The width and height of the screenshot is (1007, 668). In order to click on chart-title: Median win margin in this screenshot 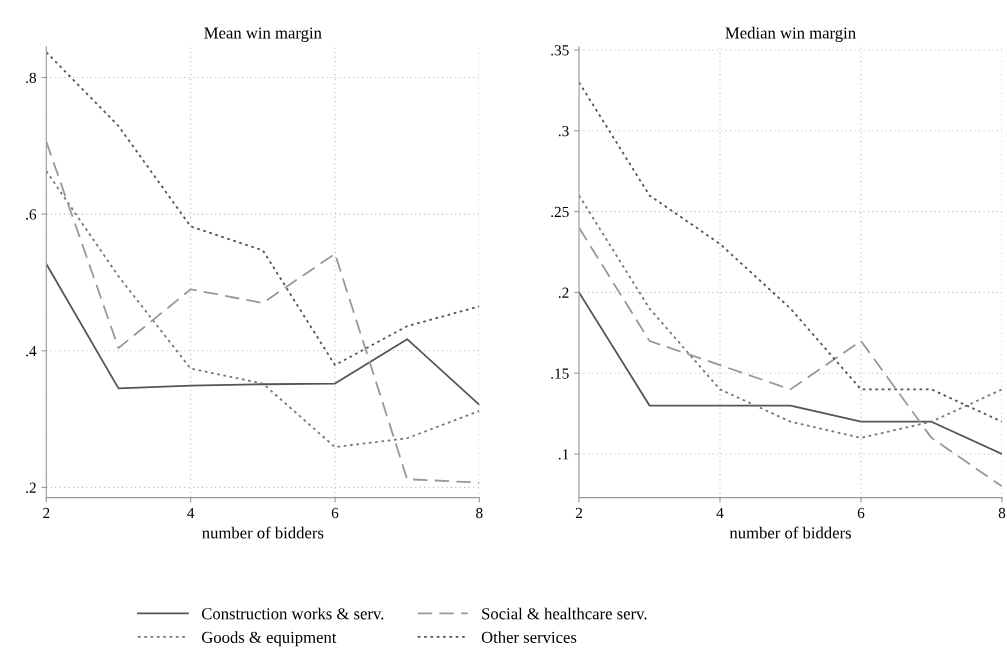, I will do `click(790, 34)`.